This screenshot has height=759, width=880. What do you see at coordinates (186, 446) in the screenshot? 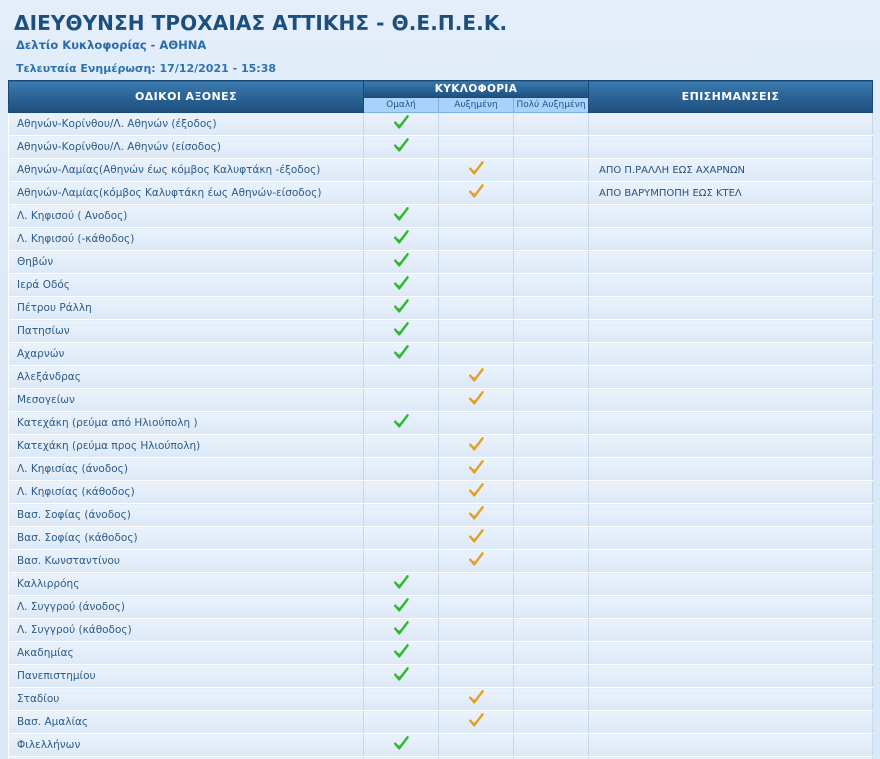
I see `cell-axis-name: Κατεχάκη (ρεύμα προς Ηλιούπολη)` at bounding box center [186, 446].